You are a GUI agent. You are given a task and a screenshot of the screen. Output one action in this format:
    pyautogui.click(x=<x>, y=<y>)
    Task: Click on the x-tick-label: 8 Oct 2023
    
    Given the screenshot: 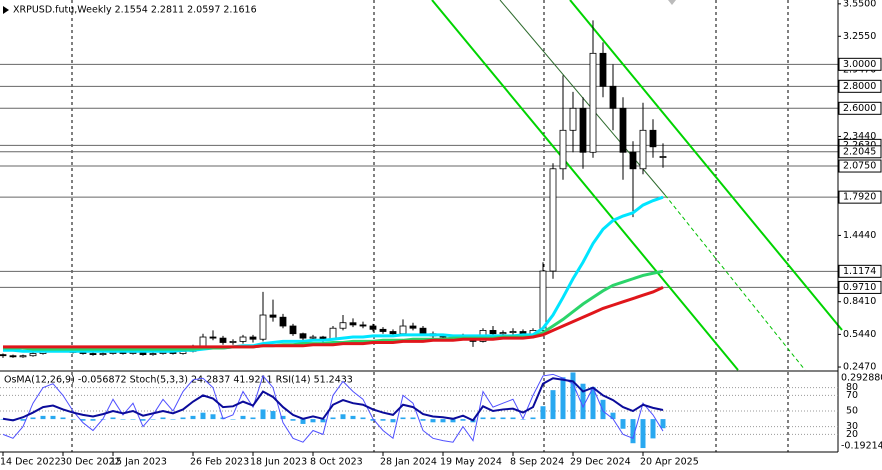 What is the action you would take?
    pyautogui.click(x=336, y=462)
    